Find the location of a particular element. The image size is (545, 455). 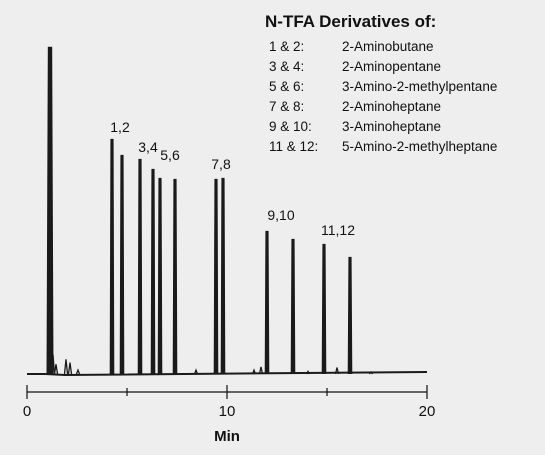

peak-label: 7,8 is located at coordinates (221, 164).